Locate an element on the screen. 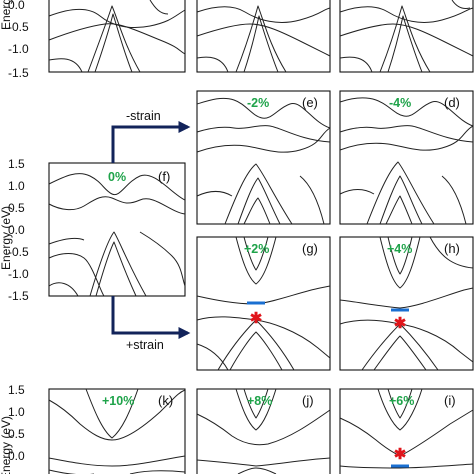 Image resolution: width=474 pixels, height=474 pixels. panel-frame-d is located at coordinates (406, 157).